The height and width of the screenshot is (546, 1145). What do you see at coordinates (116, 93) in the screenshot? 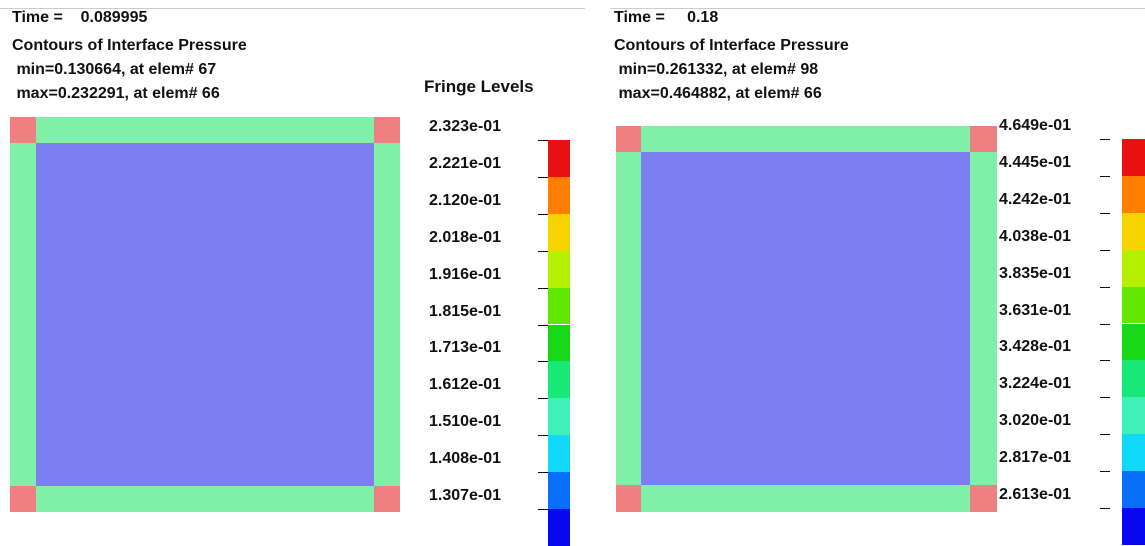
I see `max-readout: max=0.232291, at elem# 66` at bounding box center [116, 93].